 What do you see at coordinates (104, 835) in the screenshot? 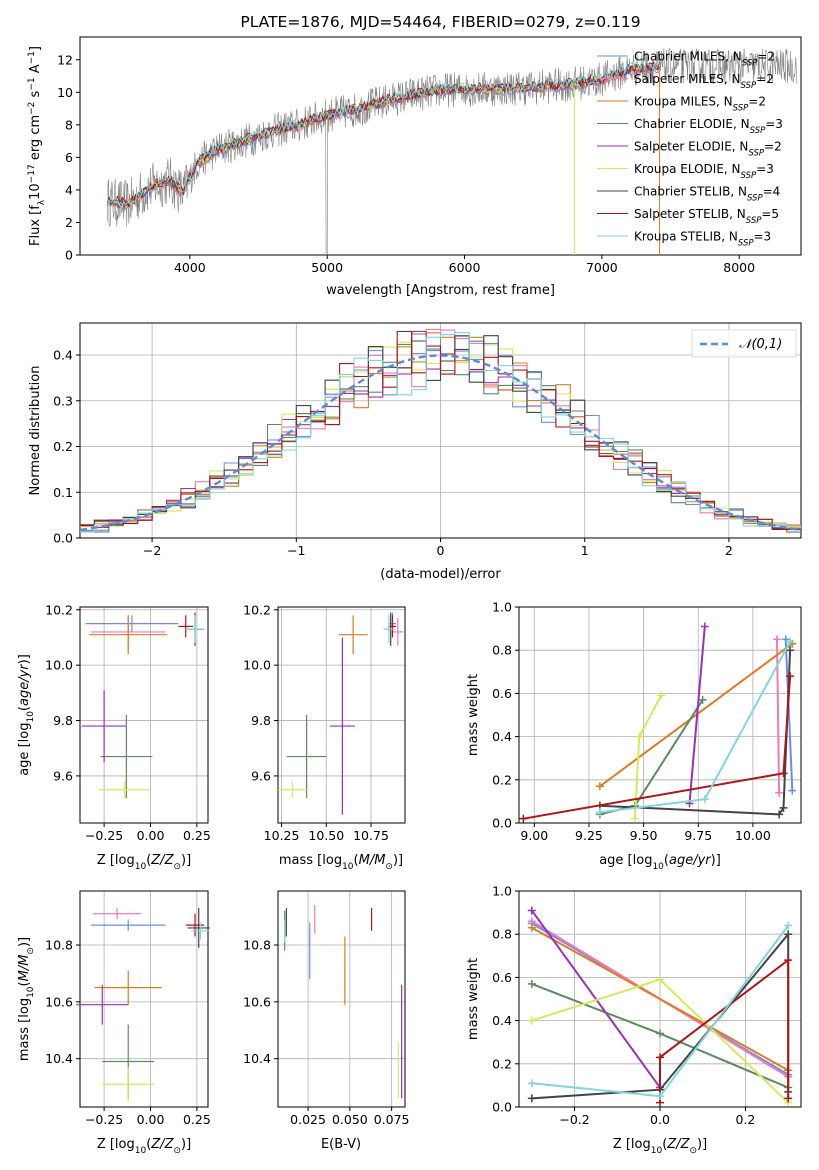
I see `x-tick-label: −0.25` at bounding box center [104, 835].